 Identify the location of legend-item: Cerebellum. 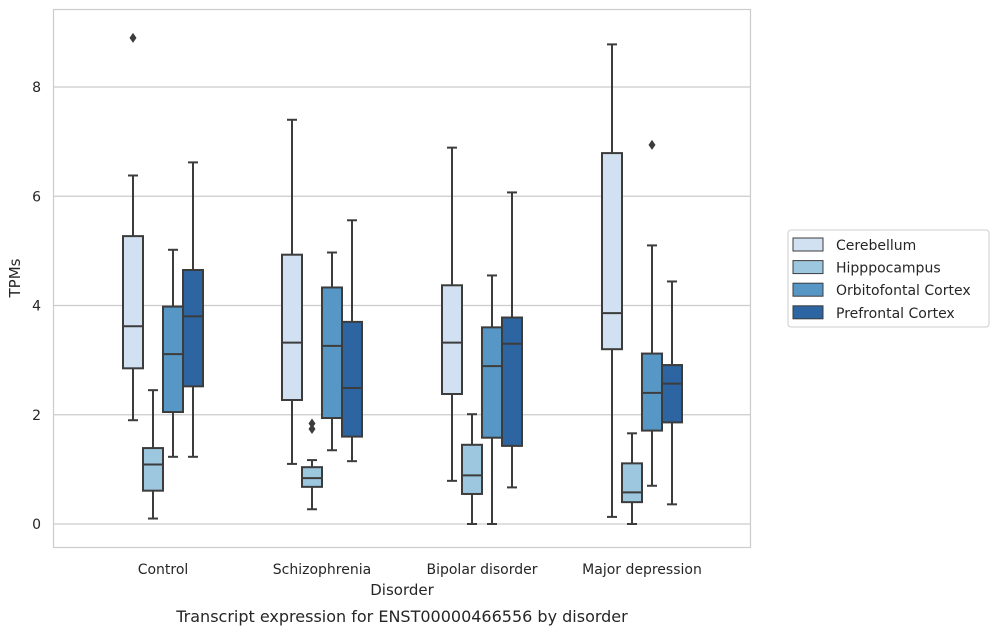
(854, 245).